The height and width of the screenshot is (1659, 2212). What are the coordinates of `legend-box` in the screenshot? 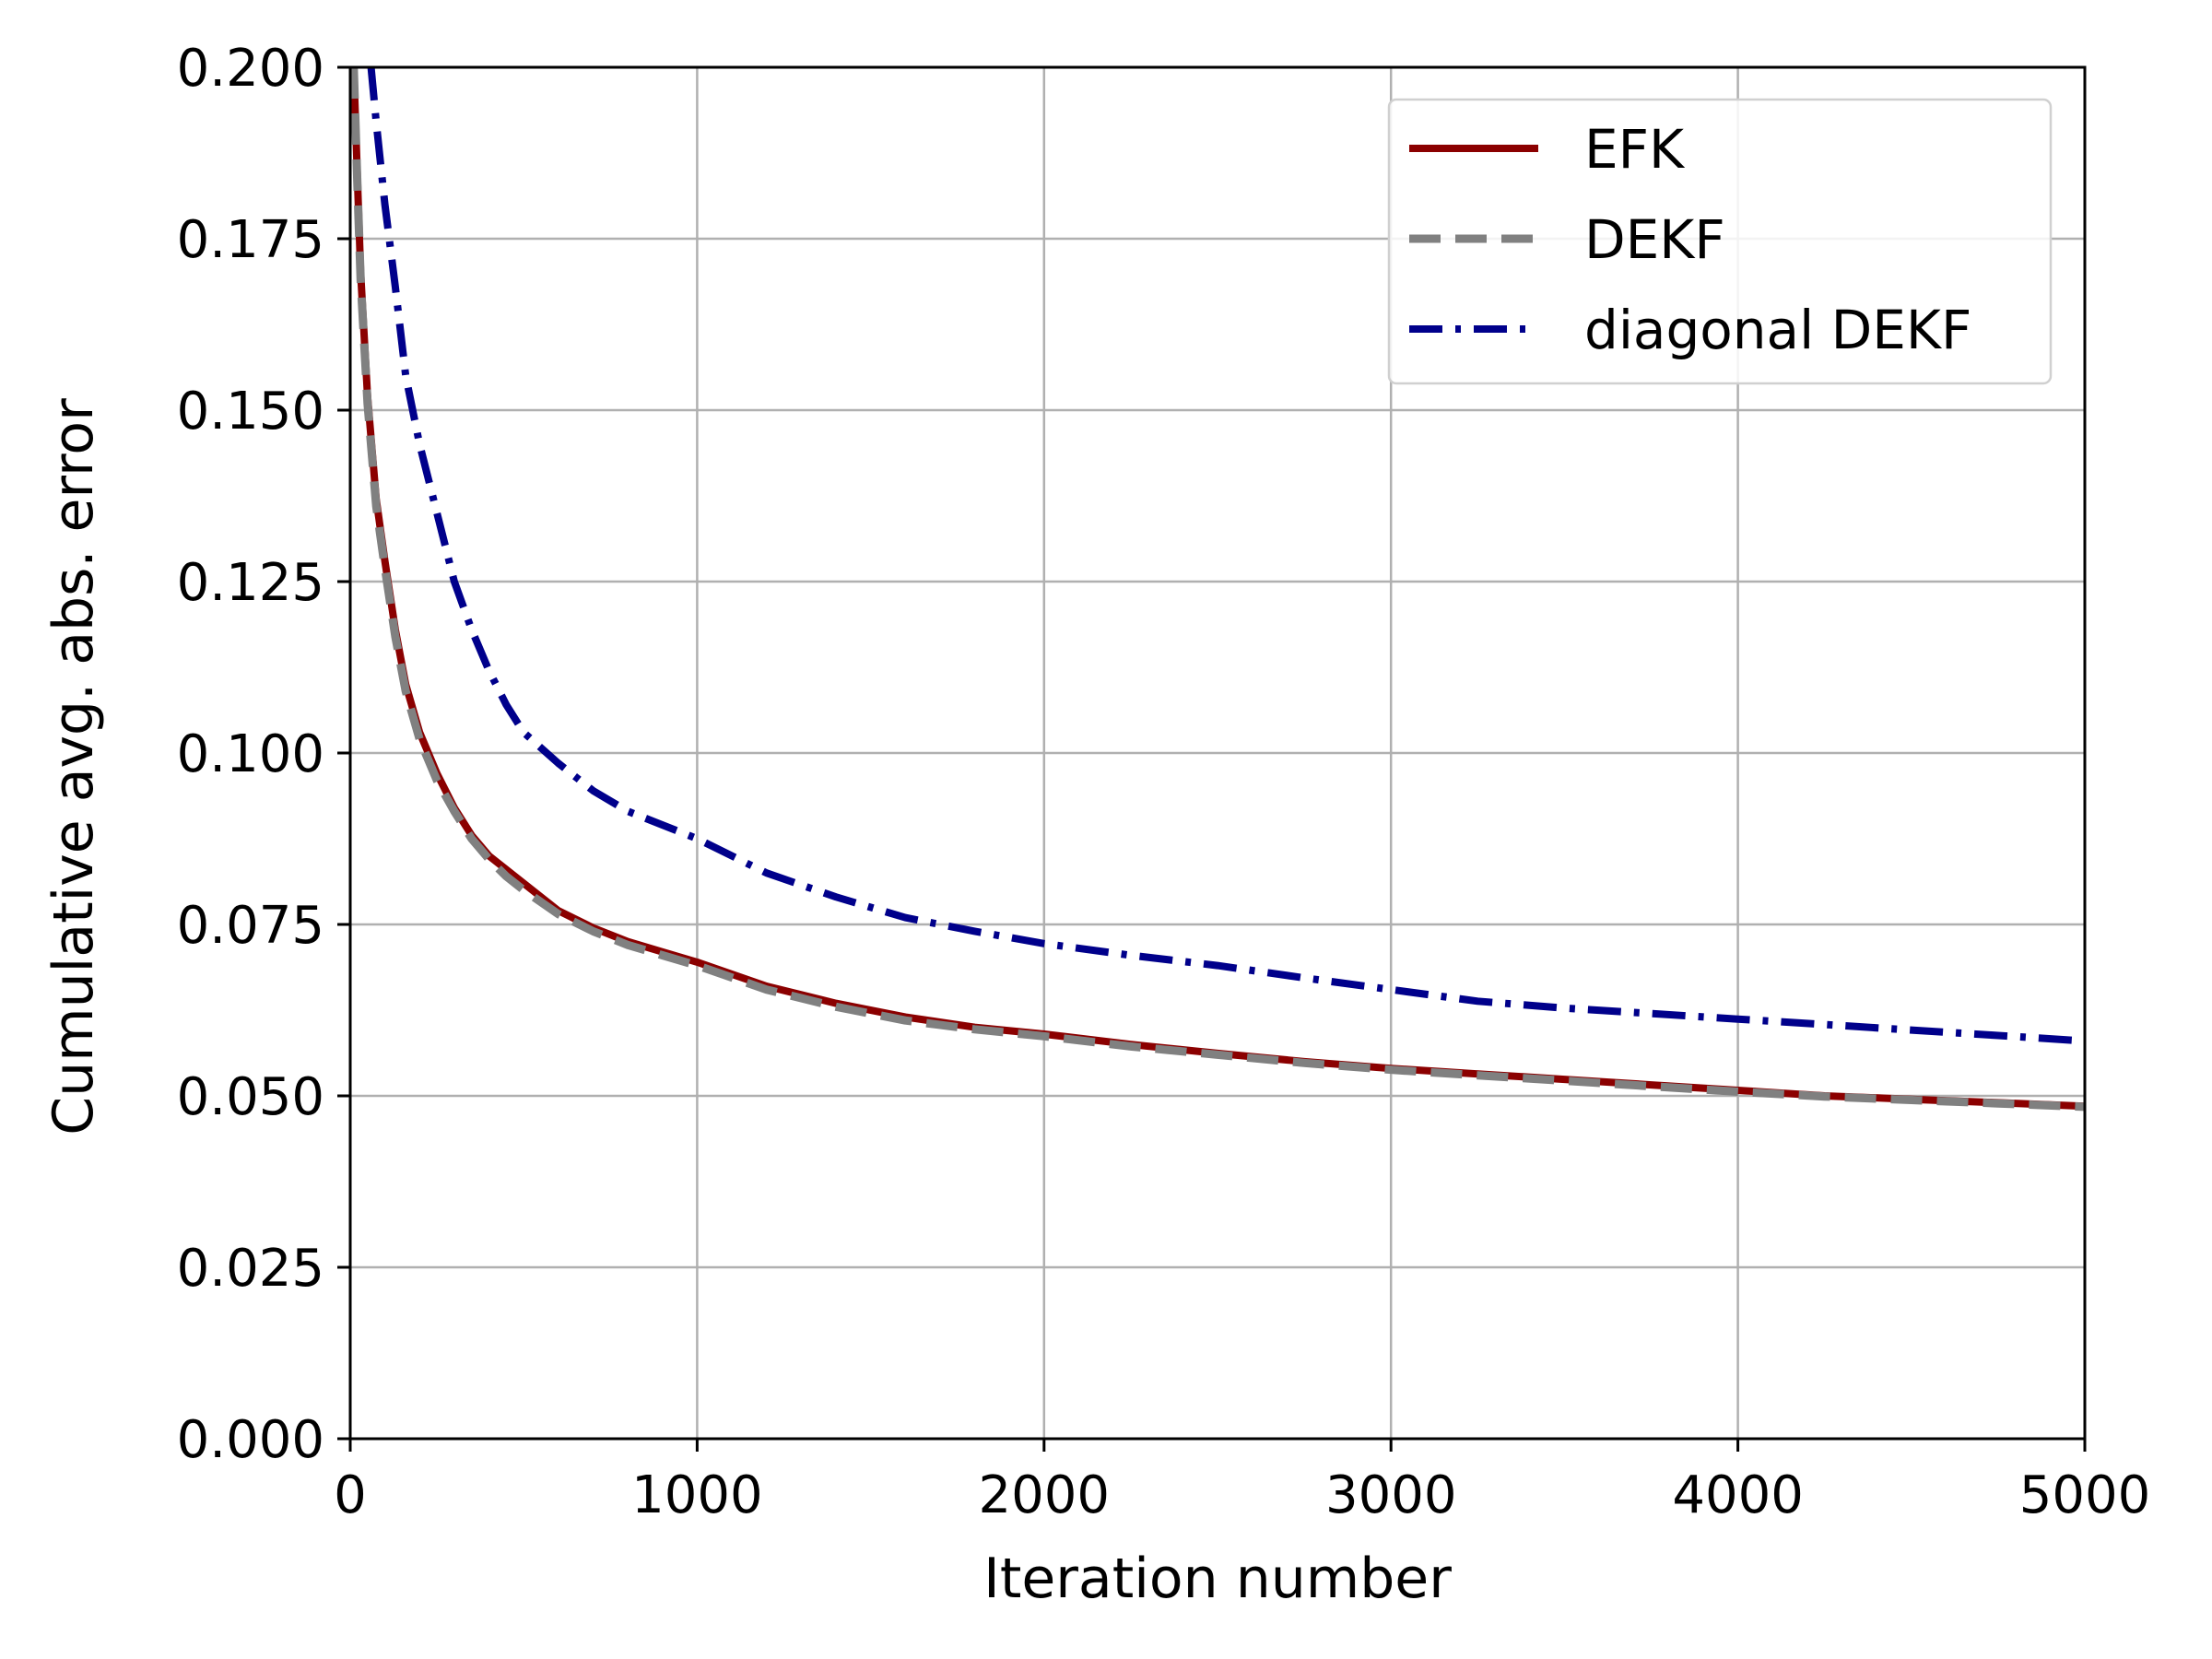 It's located at (1720, 241).